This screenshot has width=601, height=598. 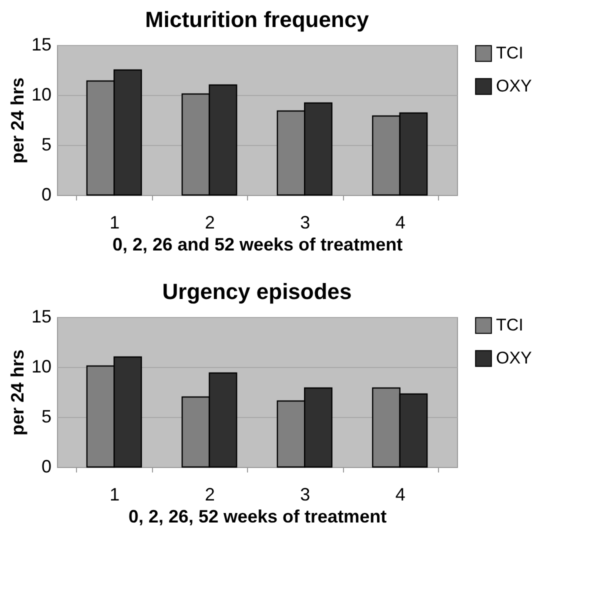 I want to click on chart-title: Micturition frequency, so click(x=257, y=19).